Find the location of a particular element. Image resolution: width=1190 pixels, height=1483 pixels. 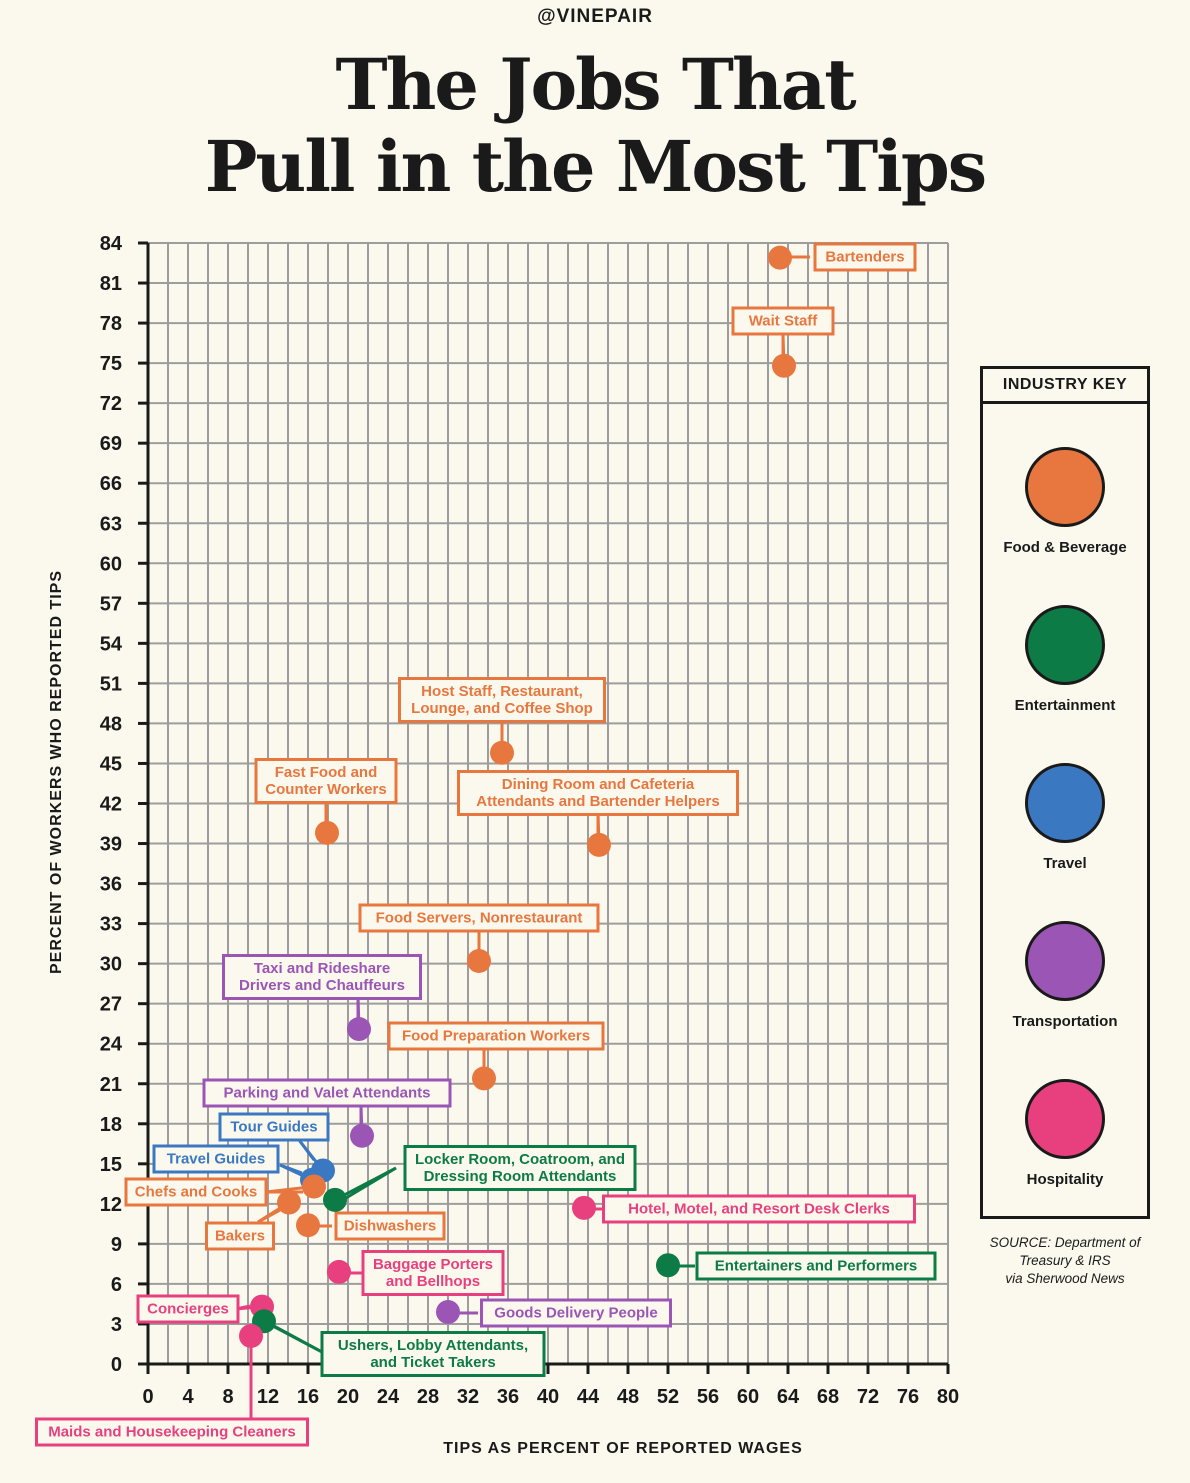

y-tick-label: 72 is located at coordinates (111, 404).